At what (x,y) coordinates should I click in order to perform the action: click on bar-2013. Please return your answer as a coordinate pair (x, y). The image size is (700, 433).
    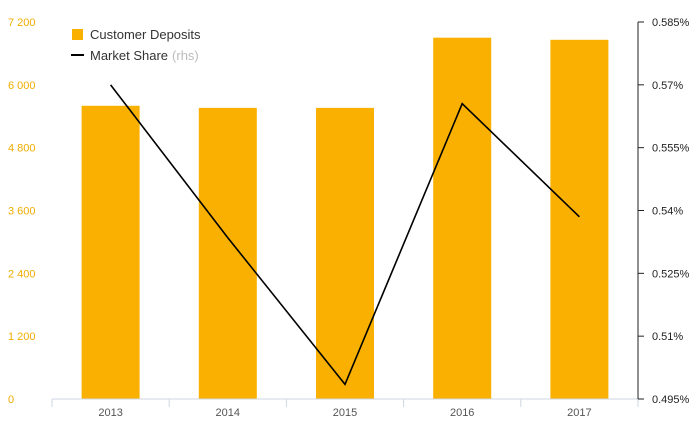
    Looking at the image, I should click on (110, 252).